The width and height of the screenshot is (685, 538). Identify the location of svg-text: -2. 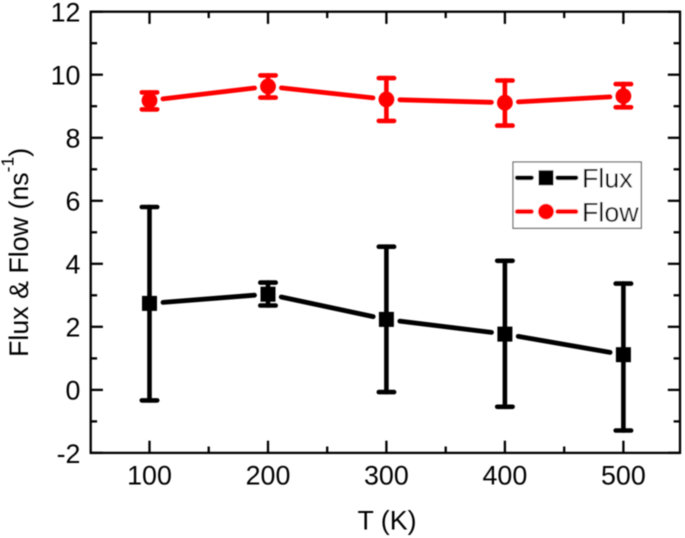
(69, 454).